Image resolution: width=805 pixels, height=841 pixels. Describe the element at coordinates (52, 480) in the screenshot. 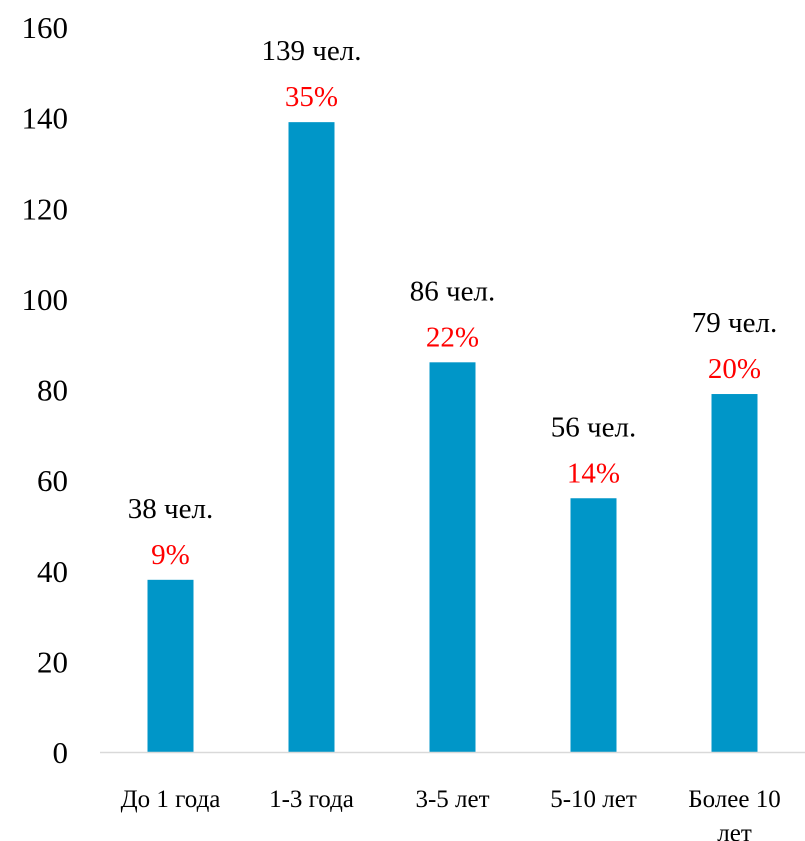

I see `y-tick-label: 60` at that location.